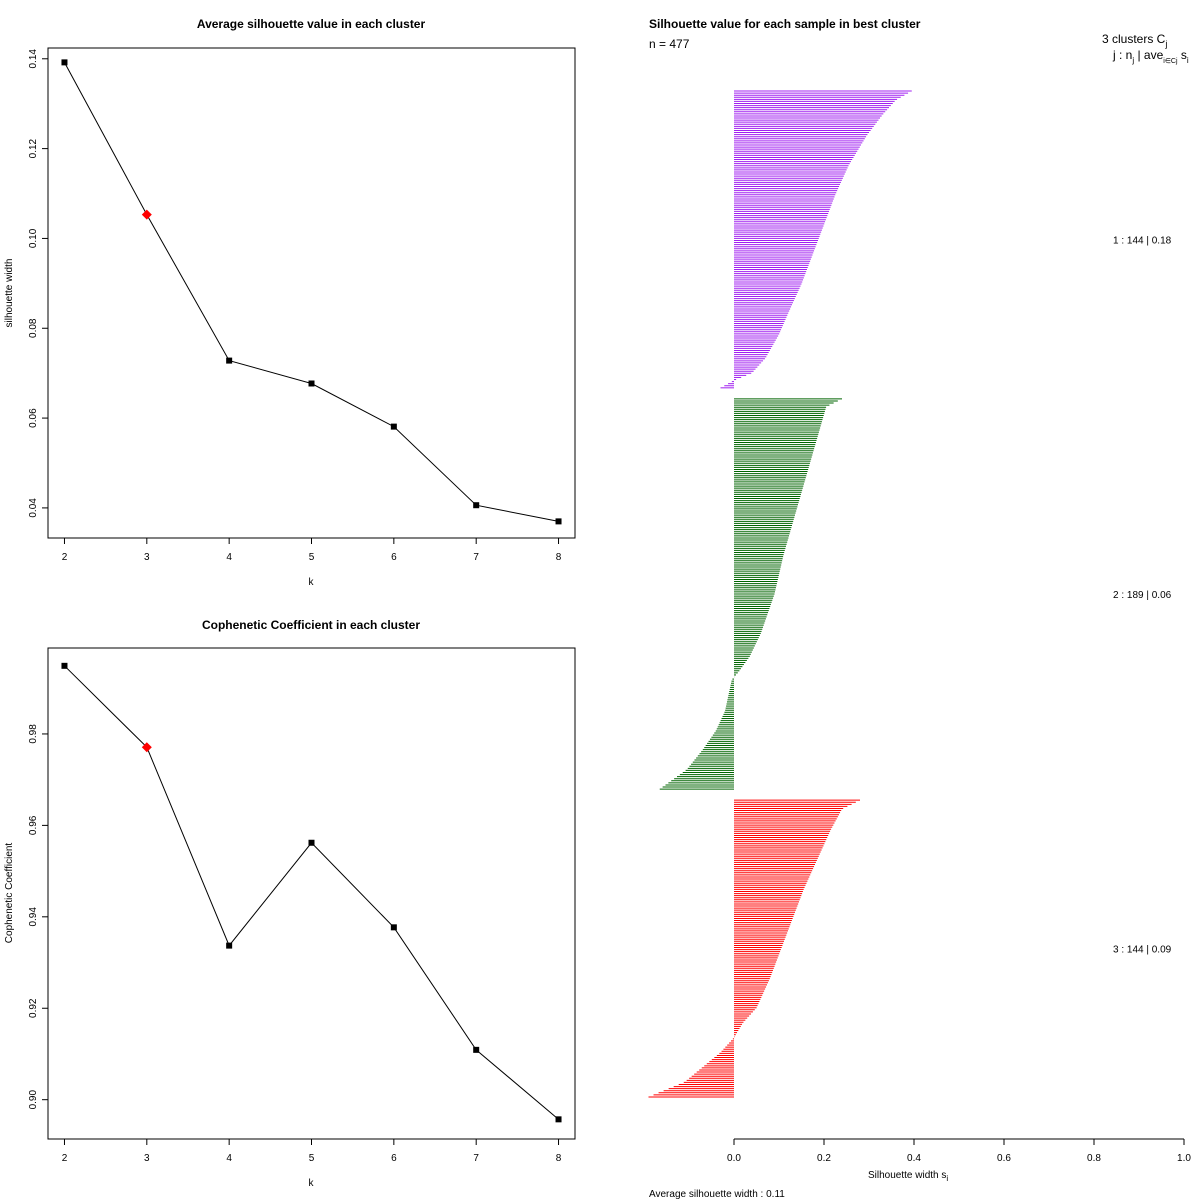  What do you see at coordinates (734, 1158) in the screenshot?
I see `x-tick-label: 0.0` at bounding box center [734, 1158].